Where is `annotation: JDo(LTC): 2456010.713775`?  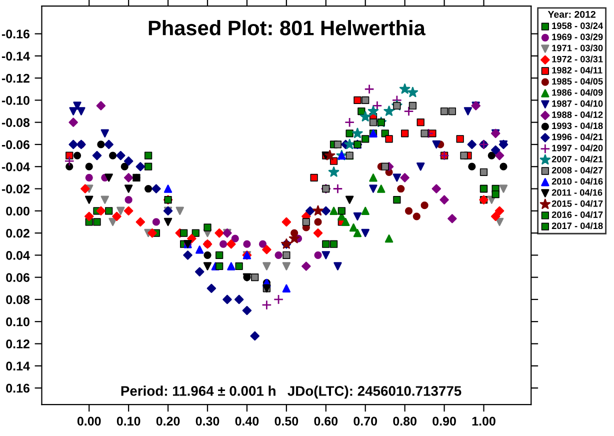
annotation: JDo(LTC): 2456010.713775 is located at coordinates (375, 392).